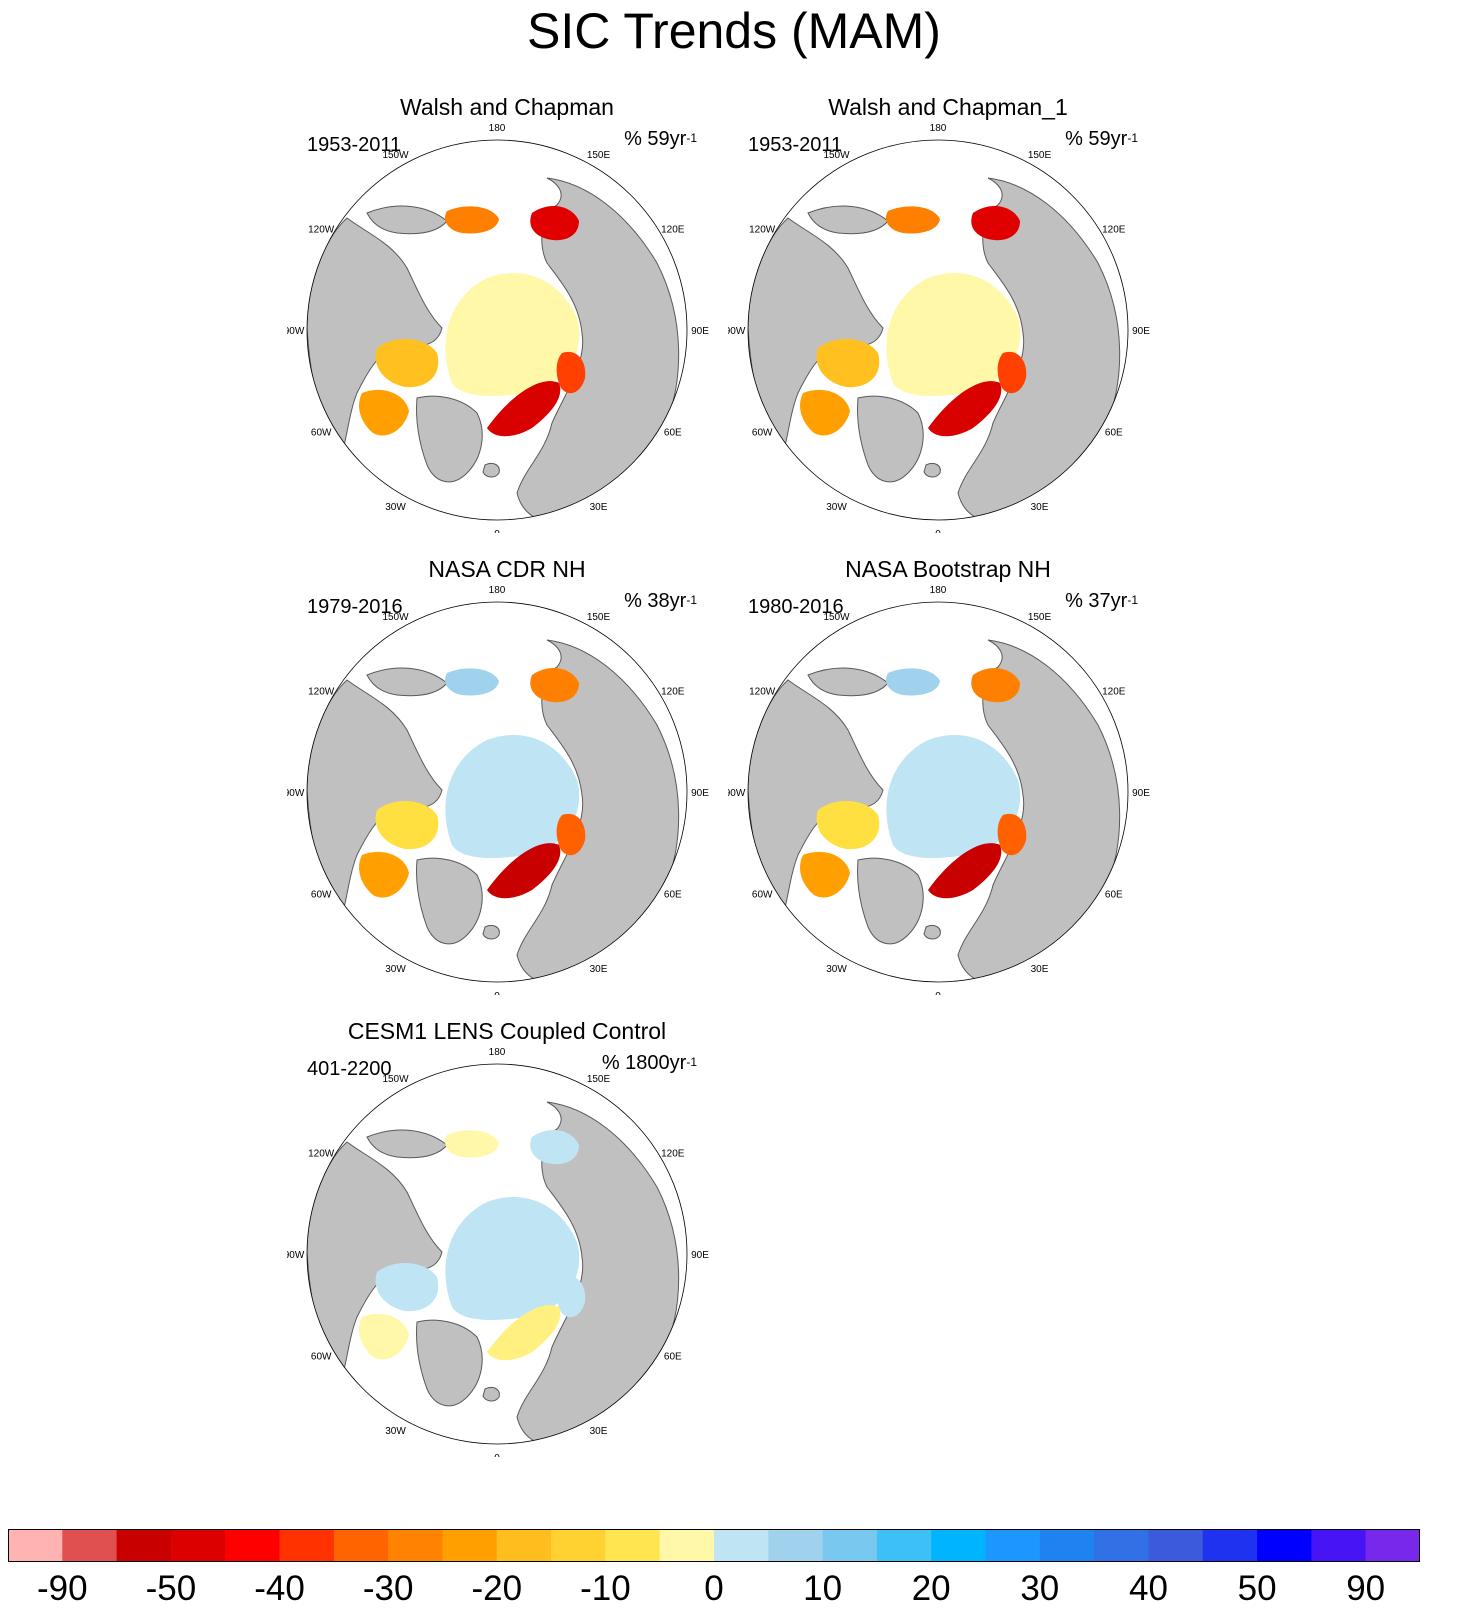  I want to click on colorbar-tick-label: -40, so click(279, 1588).